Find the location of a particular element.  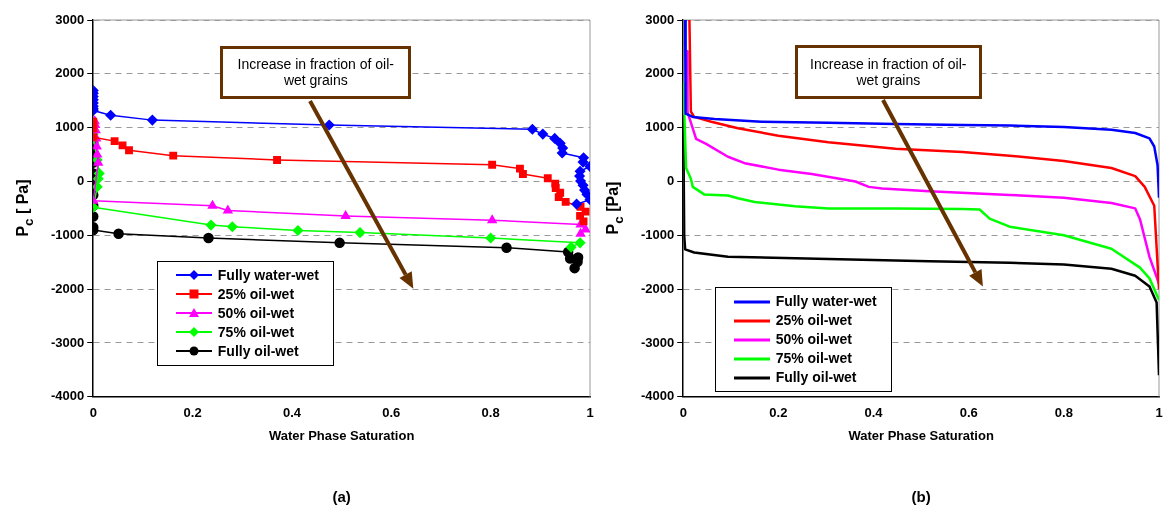

text: (a) is located at coordinates (341, 496).